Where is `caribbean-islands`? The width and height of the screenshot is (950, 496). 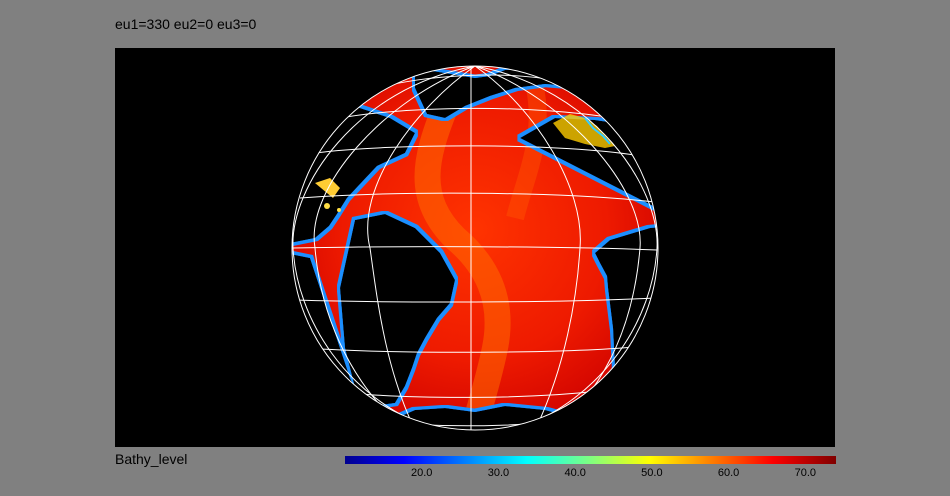
caribbean-islands is located at coordinates (327, 188).